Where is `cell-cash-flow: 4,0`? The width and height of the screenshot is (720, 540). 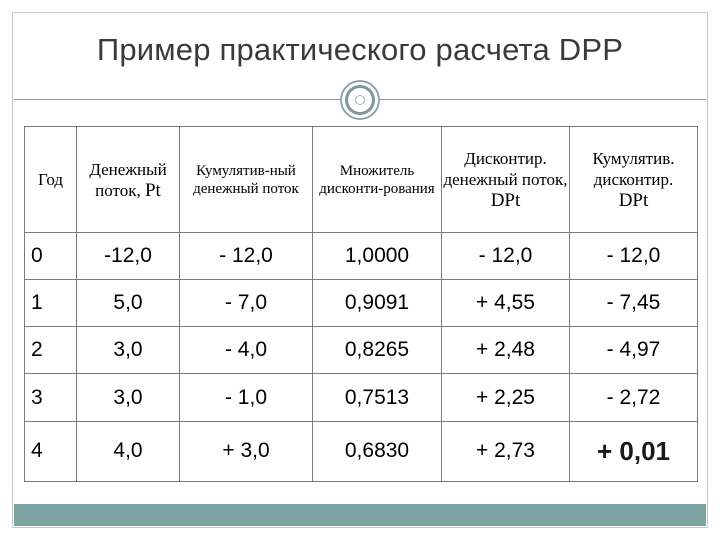
cell-cash-flow: 4,0 is located at coordinates (128, 451).